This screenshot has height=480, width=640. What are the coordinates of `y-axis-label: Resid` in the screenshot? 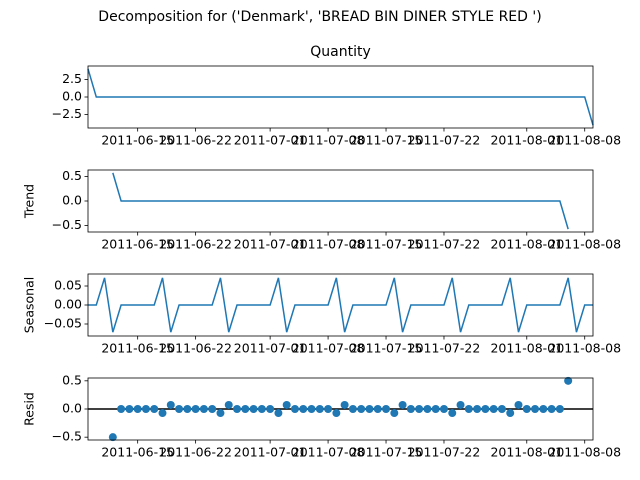 It's located at (29, 409).